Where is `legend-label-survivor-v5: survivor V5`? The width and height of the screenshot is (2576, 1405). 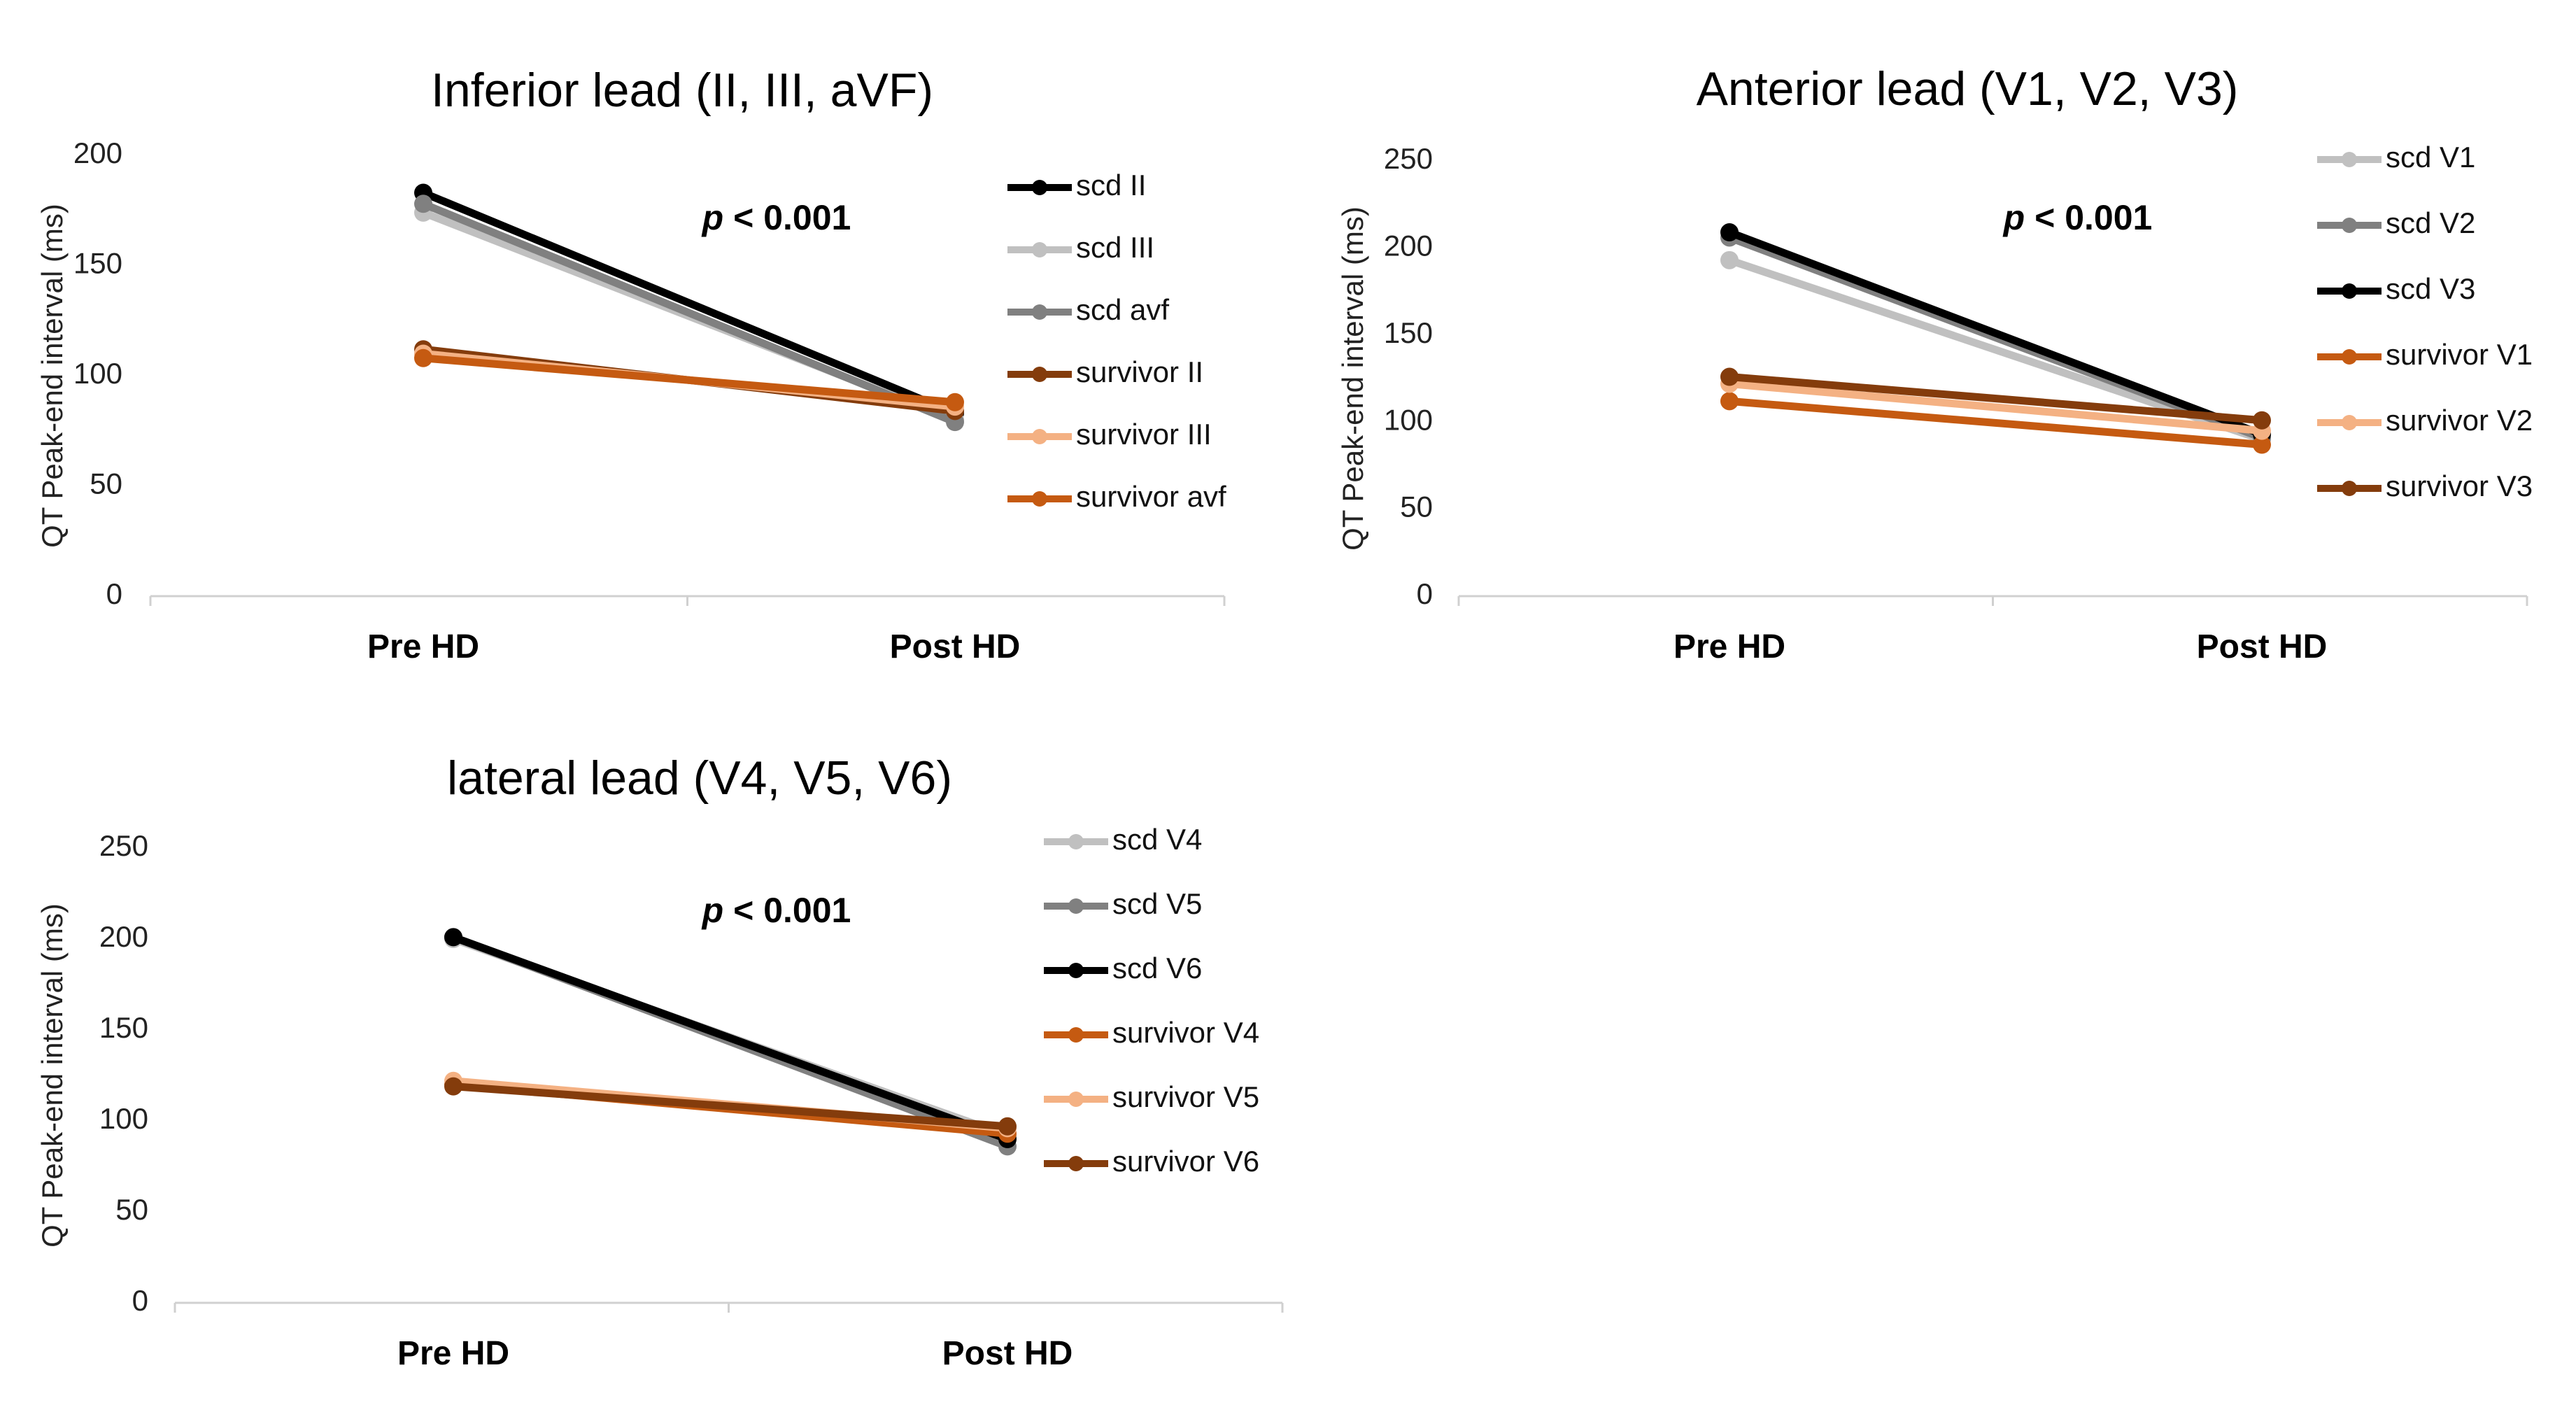
legend-label-survivor-v5: survivor V5 is located at coordinates (1185, 1096).